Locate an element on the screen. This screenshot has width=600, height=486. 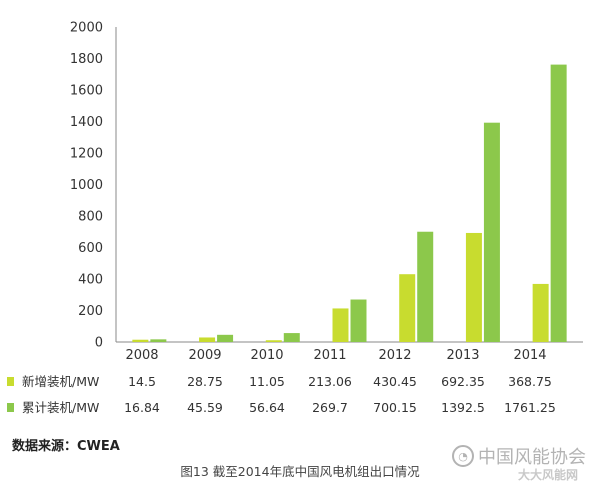
y-tick-label: 200 is located at coordinates (90, 311).